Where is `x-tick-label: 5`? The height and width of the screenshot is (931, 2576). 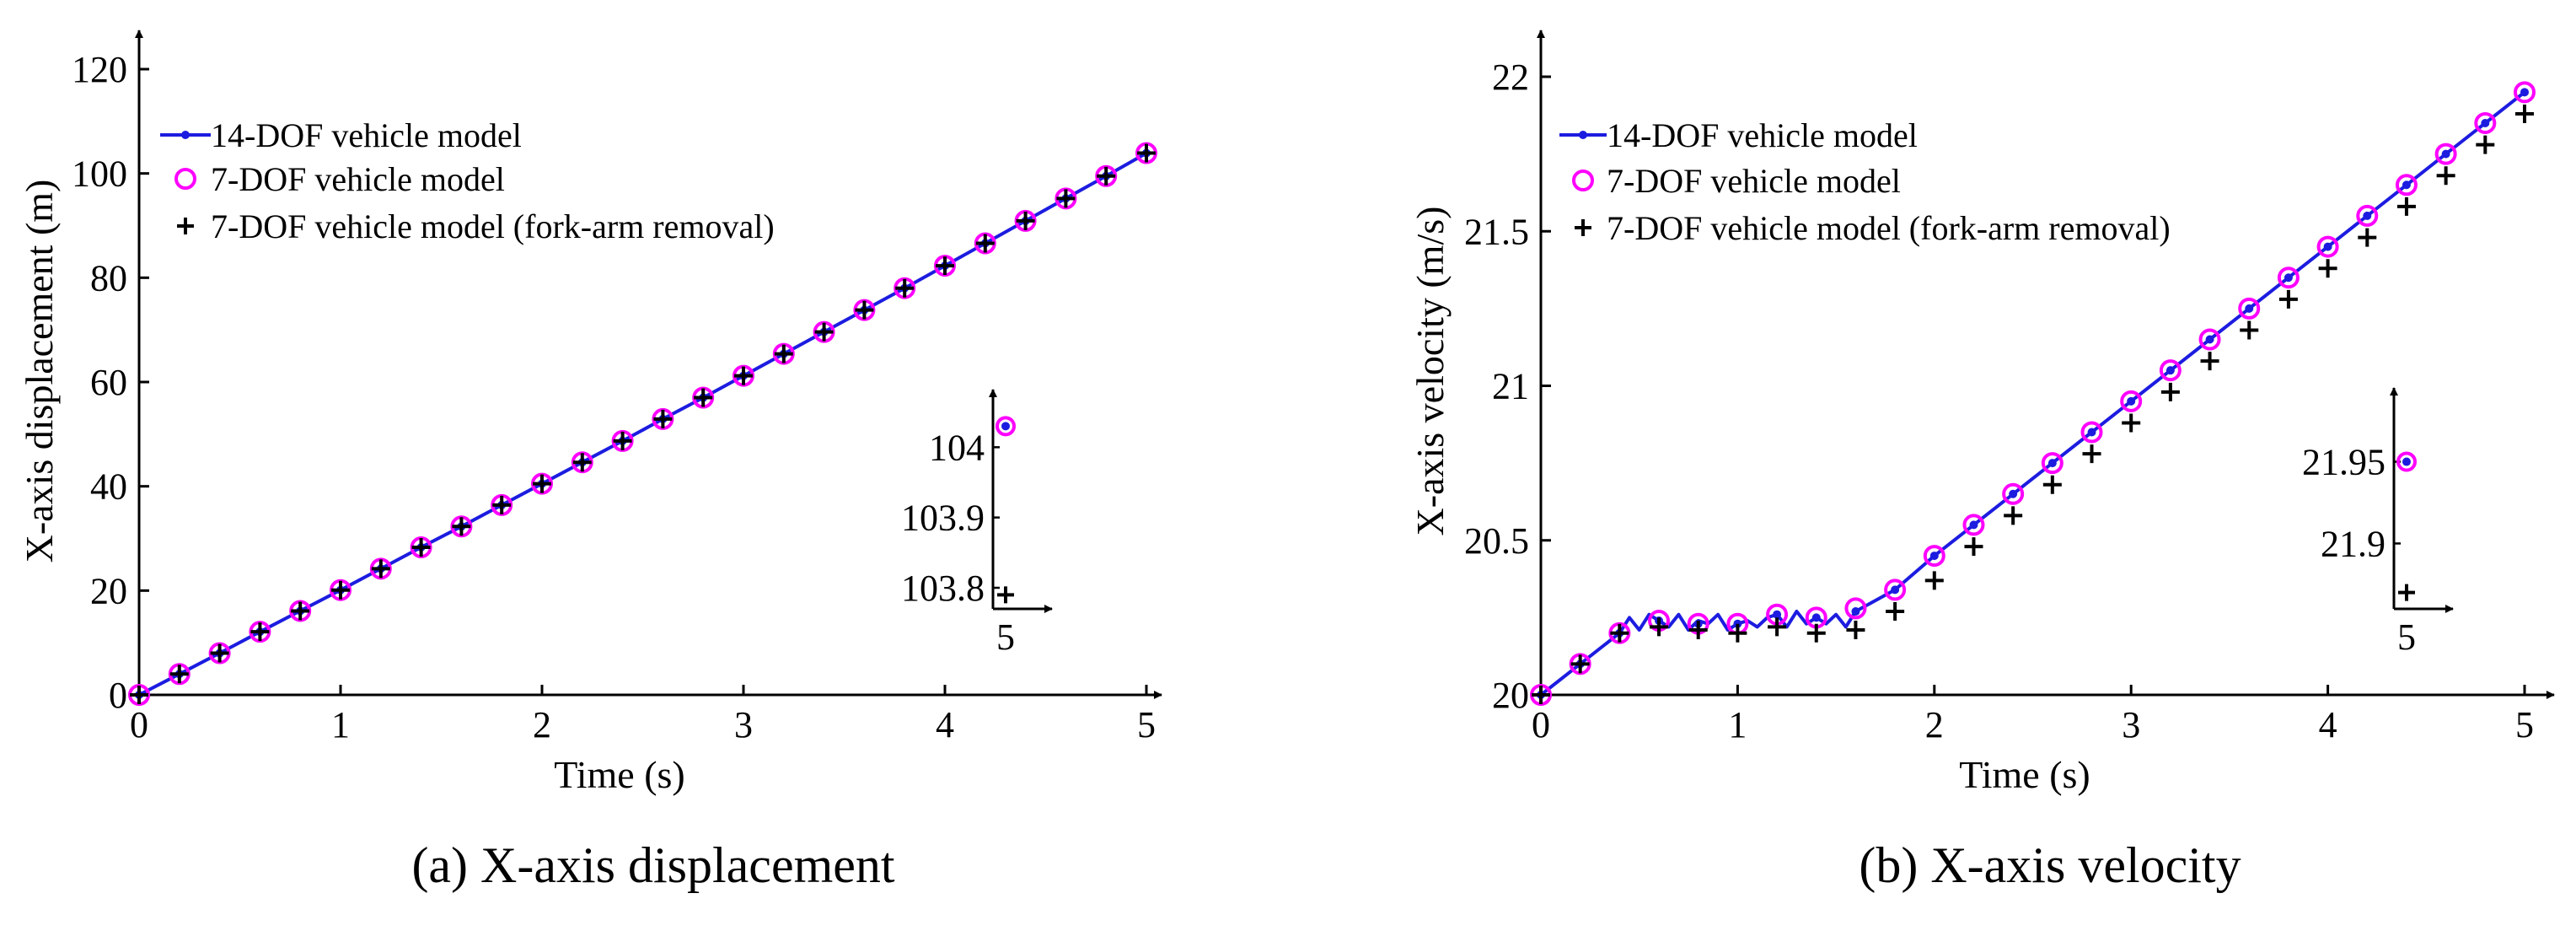
x-tick-label: 5 is located at coordinates (1146, 724).